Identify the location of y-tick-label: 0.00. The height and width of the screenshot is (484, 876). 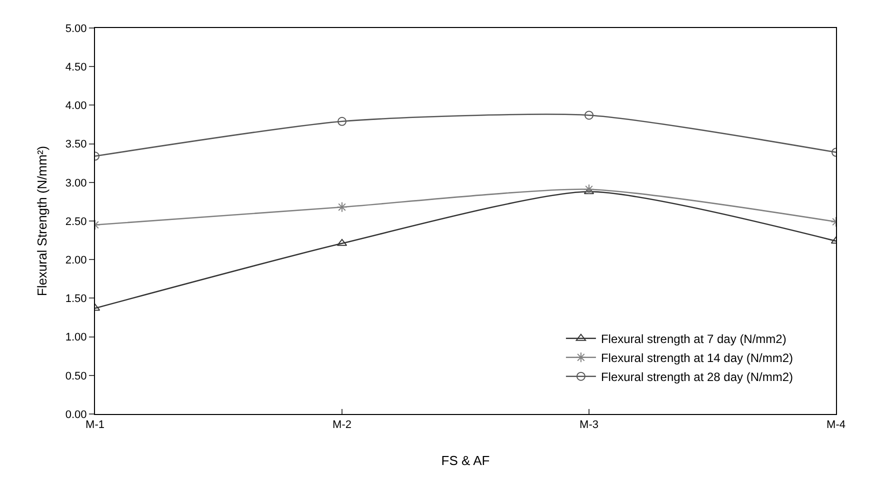
(76, 414).